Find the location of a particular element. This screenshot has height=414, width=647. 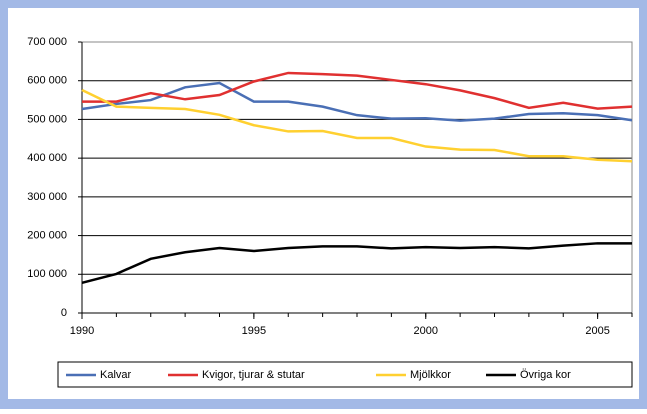

x-tick-label: 2005 is located at coordinates (597, 331).